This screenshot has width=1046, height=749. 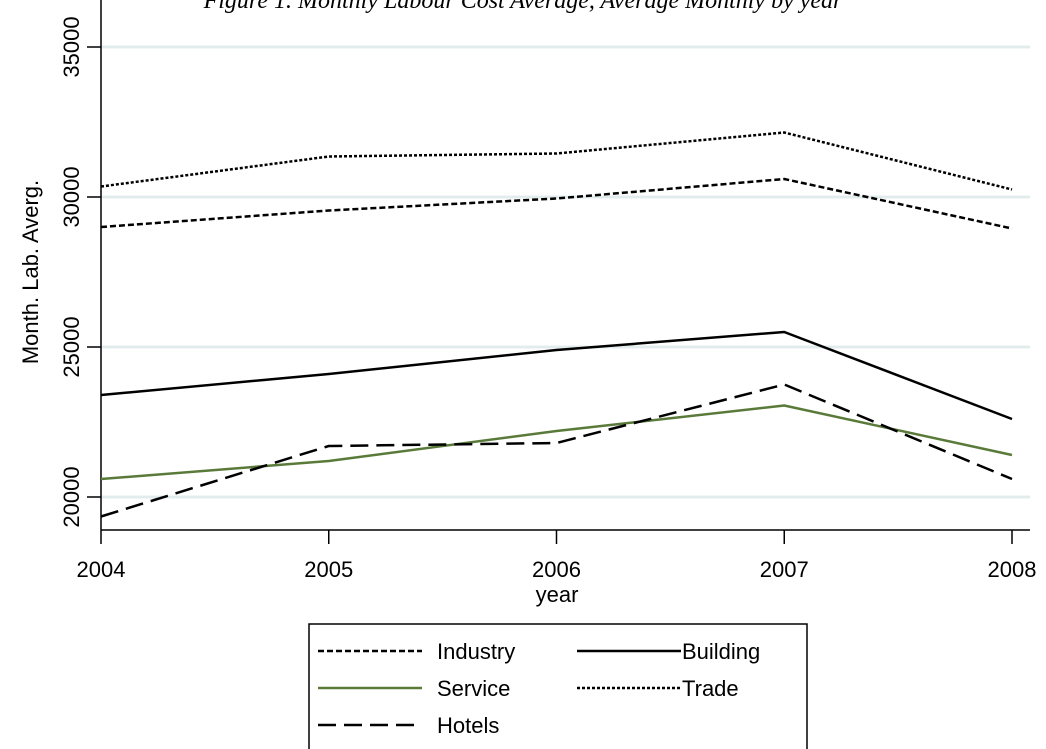 What do you see at coordinates (557, 594) in the screenshot?
I see `x-axis-title: year` at bounding box center [557, 594].